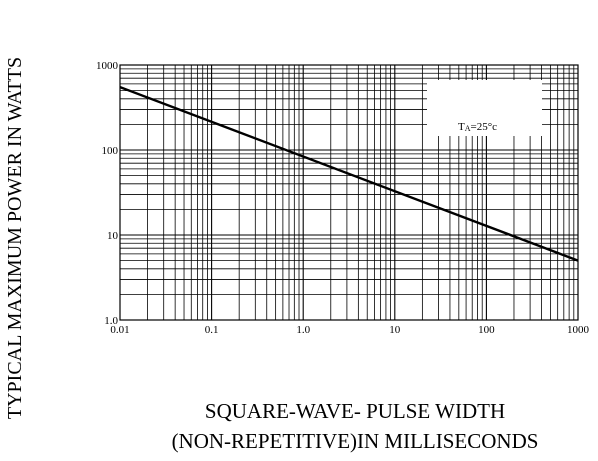 The image size is (598, 461). I want to click on y-tick-labels: 1.0 10 100 1000, so click(107, 193).